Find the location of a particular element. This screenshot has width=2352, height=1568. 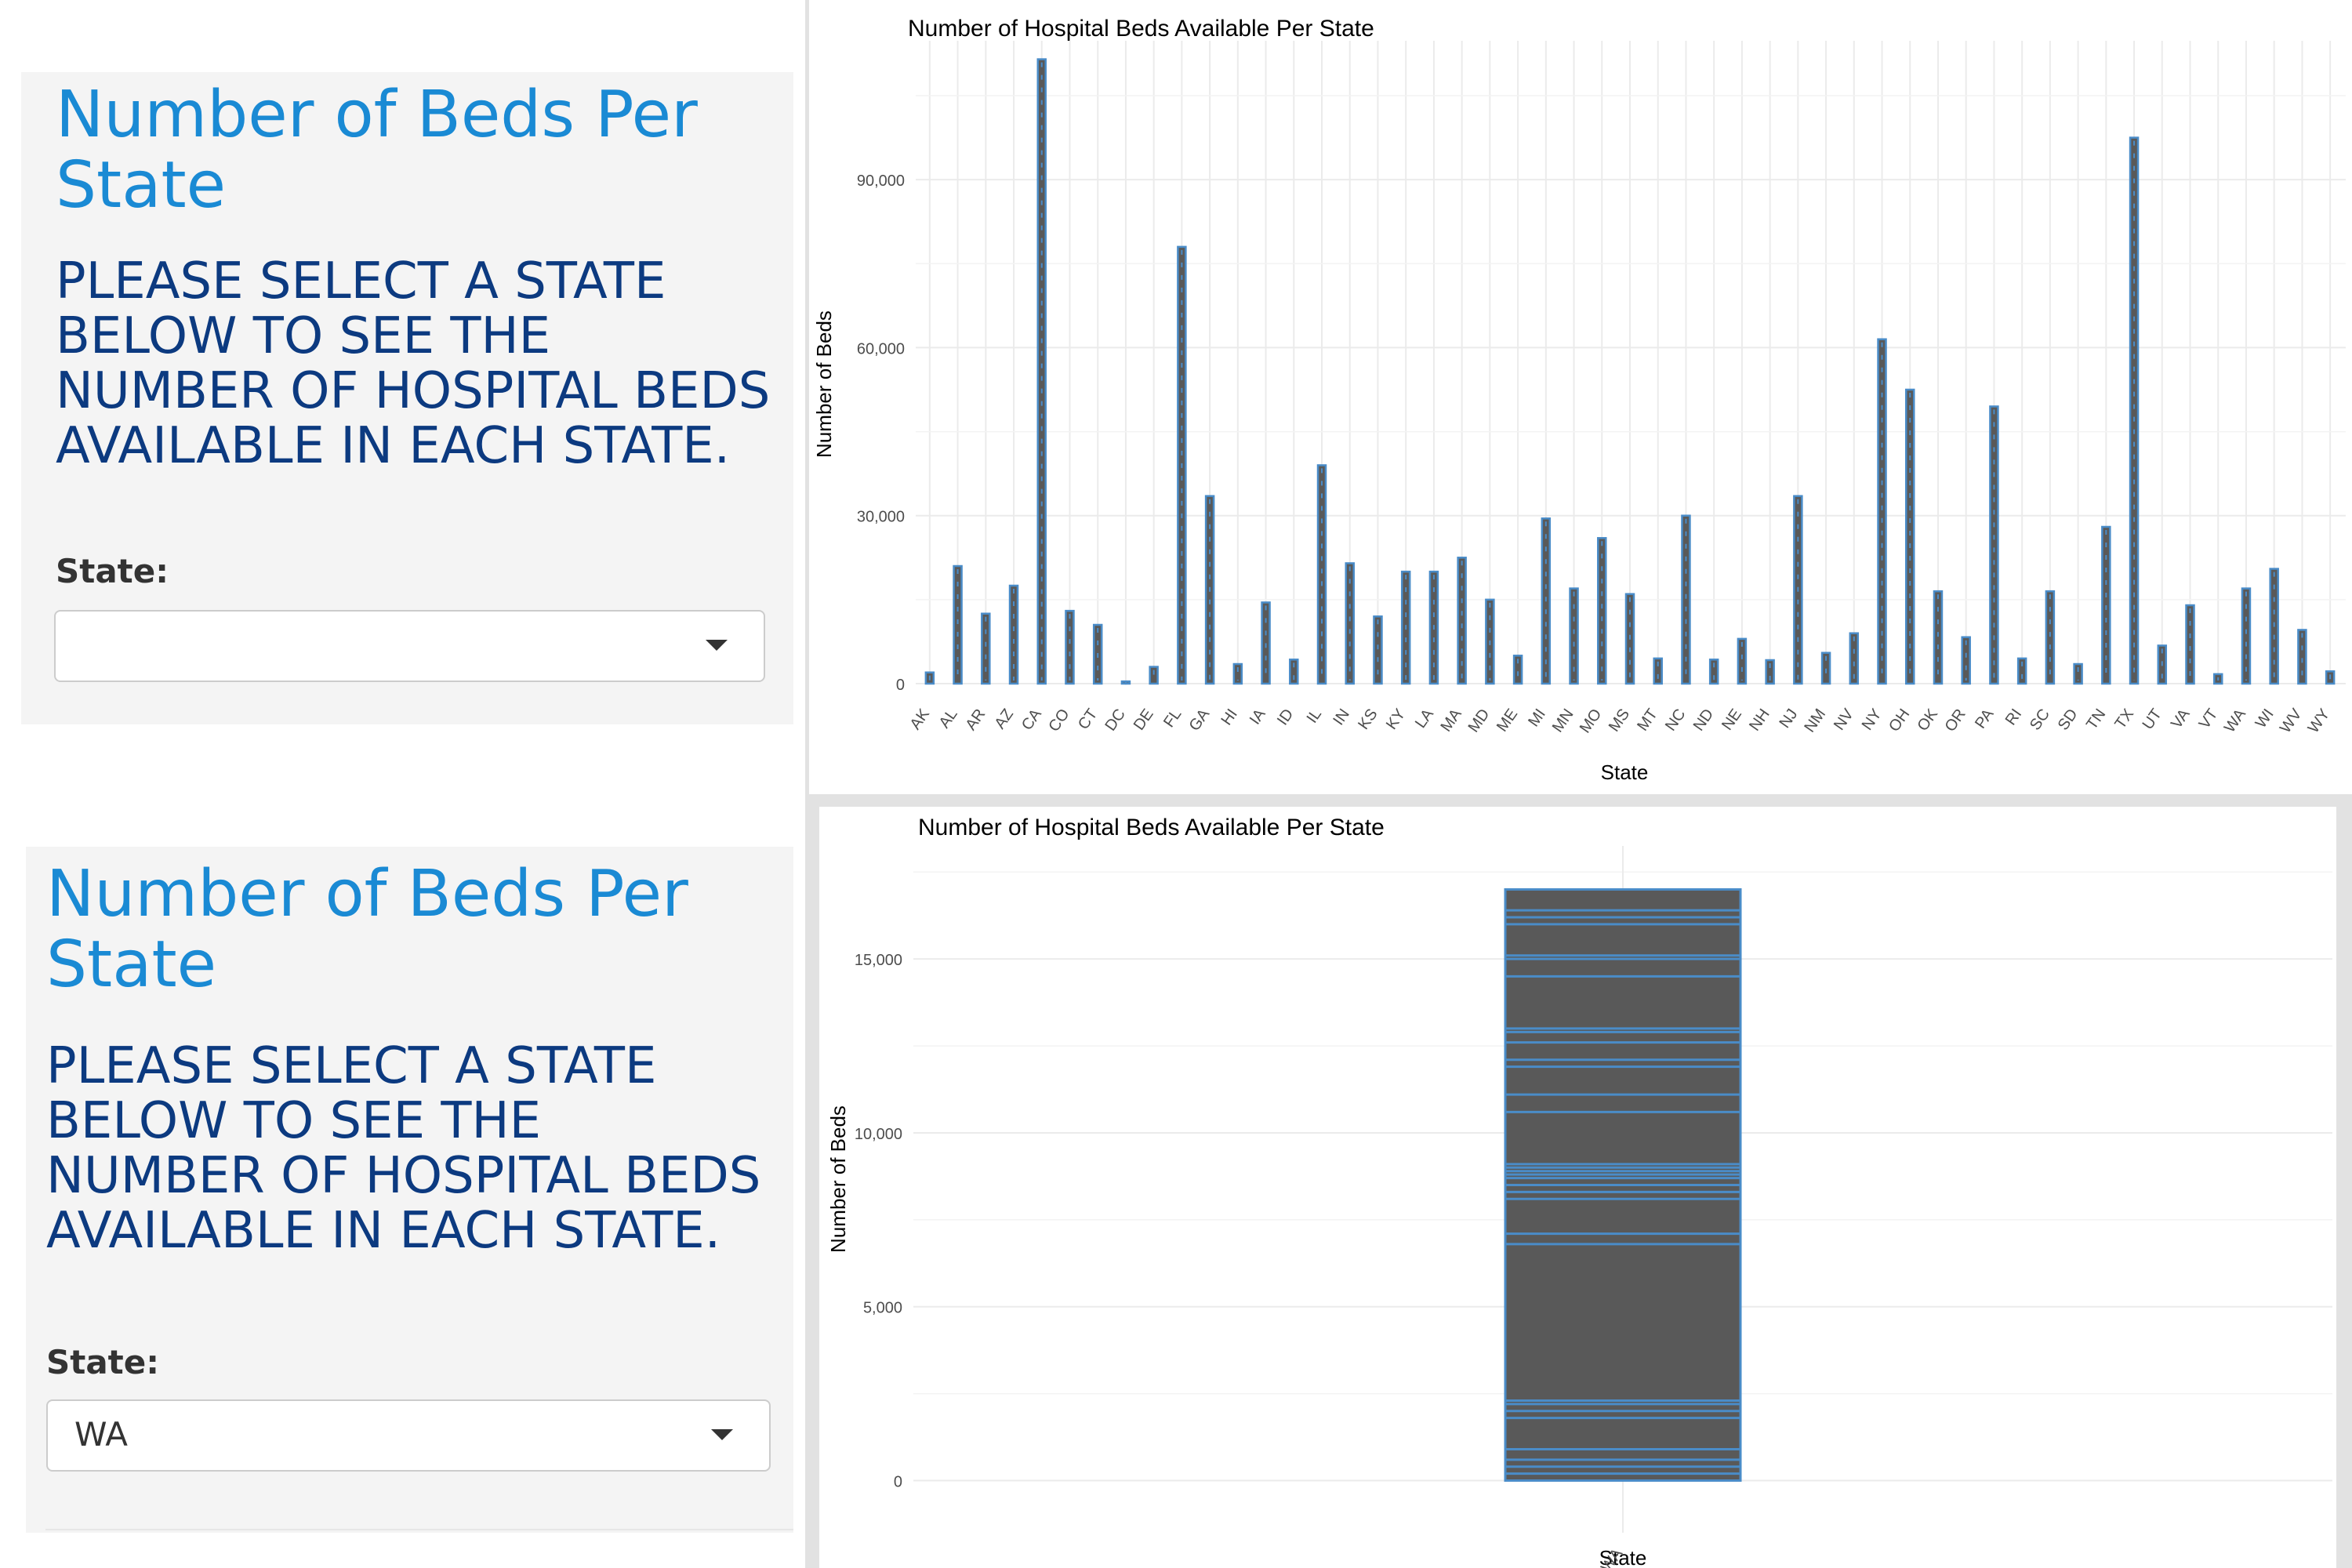

bar-HI is located at coordinates (1237, 673).